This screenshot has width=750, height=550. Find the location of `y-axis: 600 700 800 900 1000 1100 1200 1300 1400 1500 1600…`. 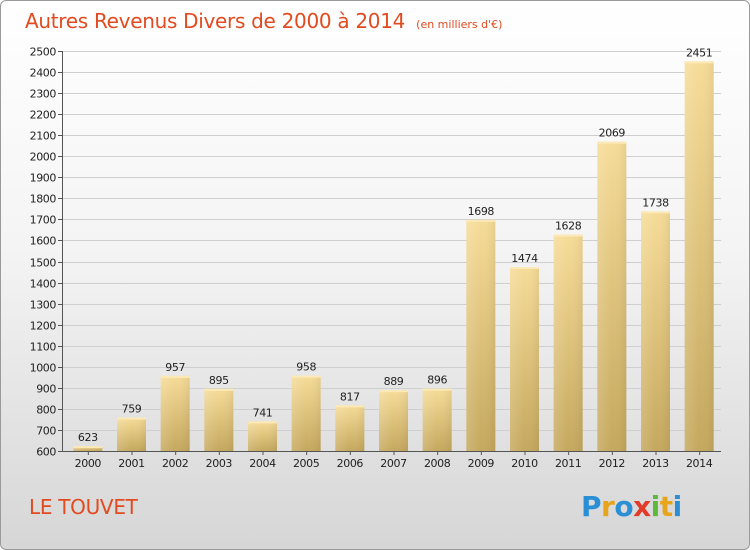

y-axis: 600 700 800 900 1000 1100 1200 1300 1400 1500 1600… is located at coordinates (46, 252).